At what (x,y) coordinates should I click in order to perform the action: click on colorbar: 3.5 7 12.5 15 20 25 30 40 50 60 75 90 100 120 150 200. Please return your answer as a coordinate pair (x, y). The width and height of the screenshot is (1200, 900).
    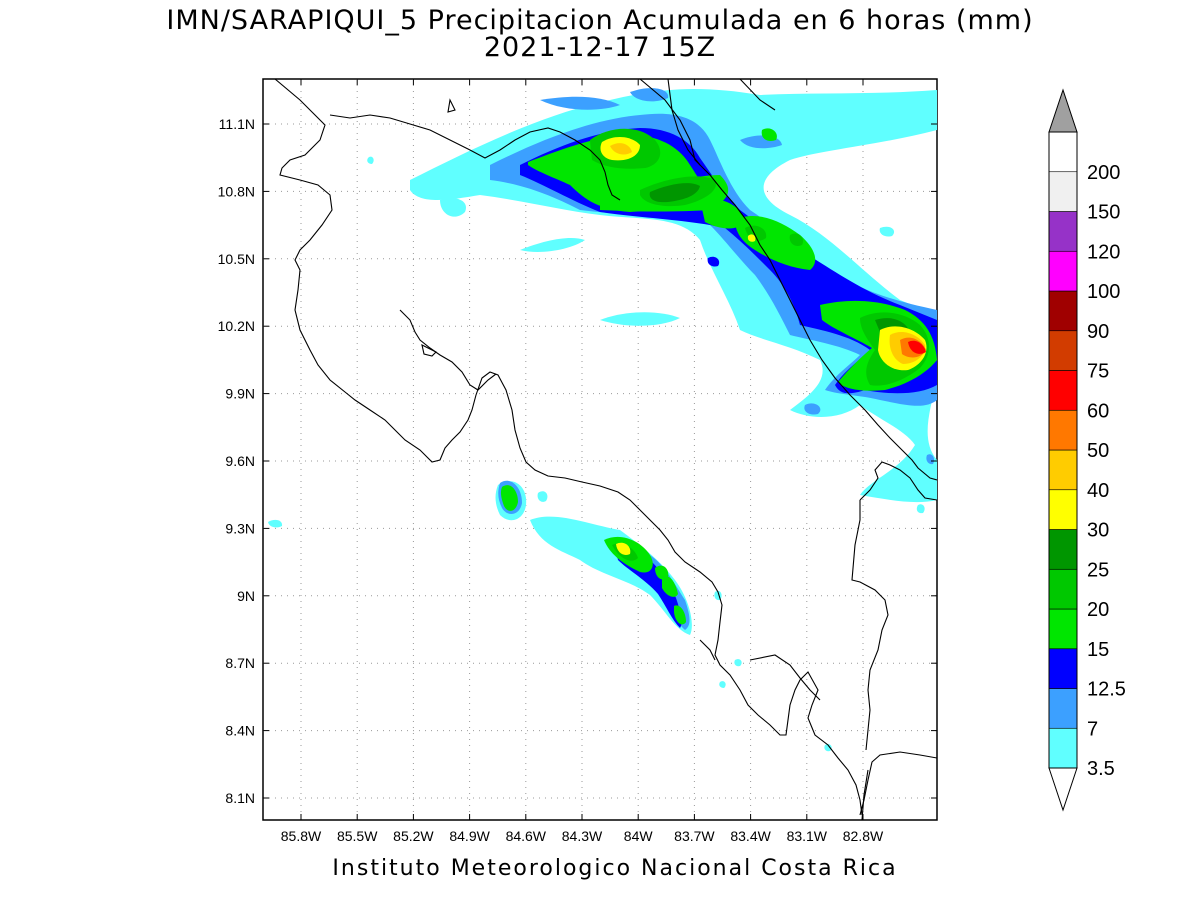
    Looking at the image, I should click on (1087, 450).